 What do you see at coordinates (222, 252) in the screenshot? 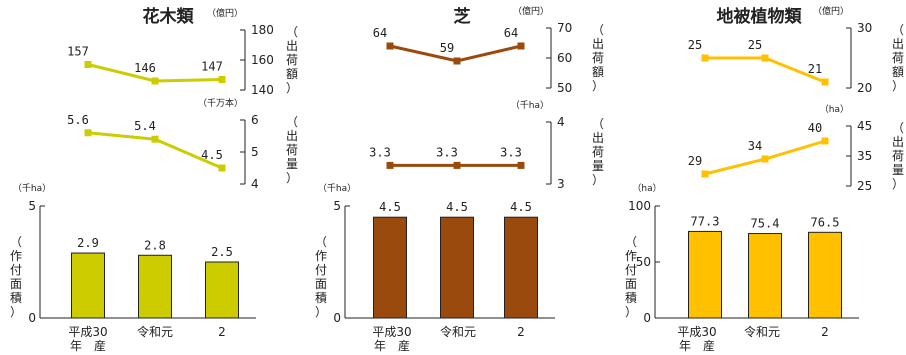
I see `bar-data-label: 2.5` at bounding box center [222, 252].